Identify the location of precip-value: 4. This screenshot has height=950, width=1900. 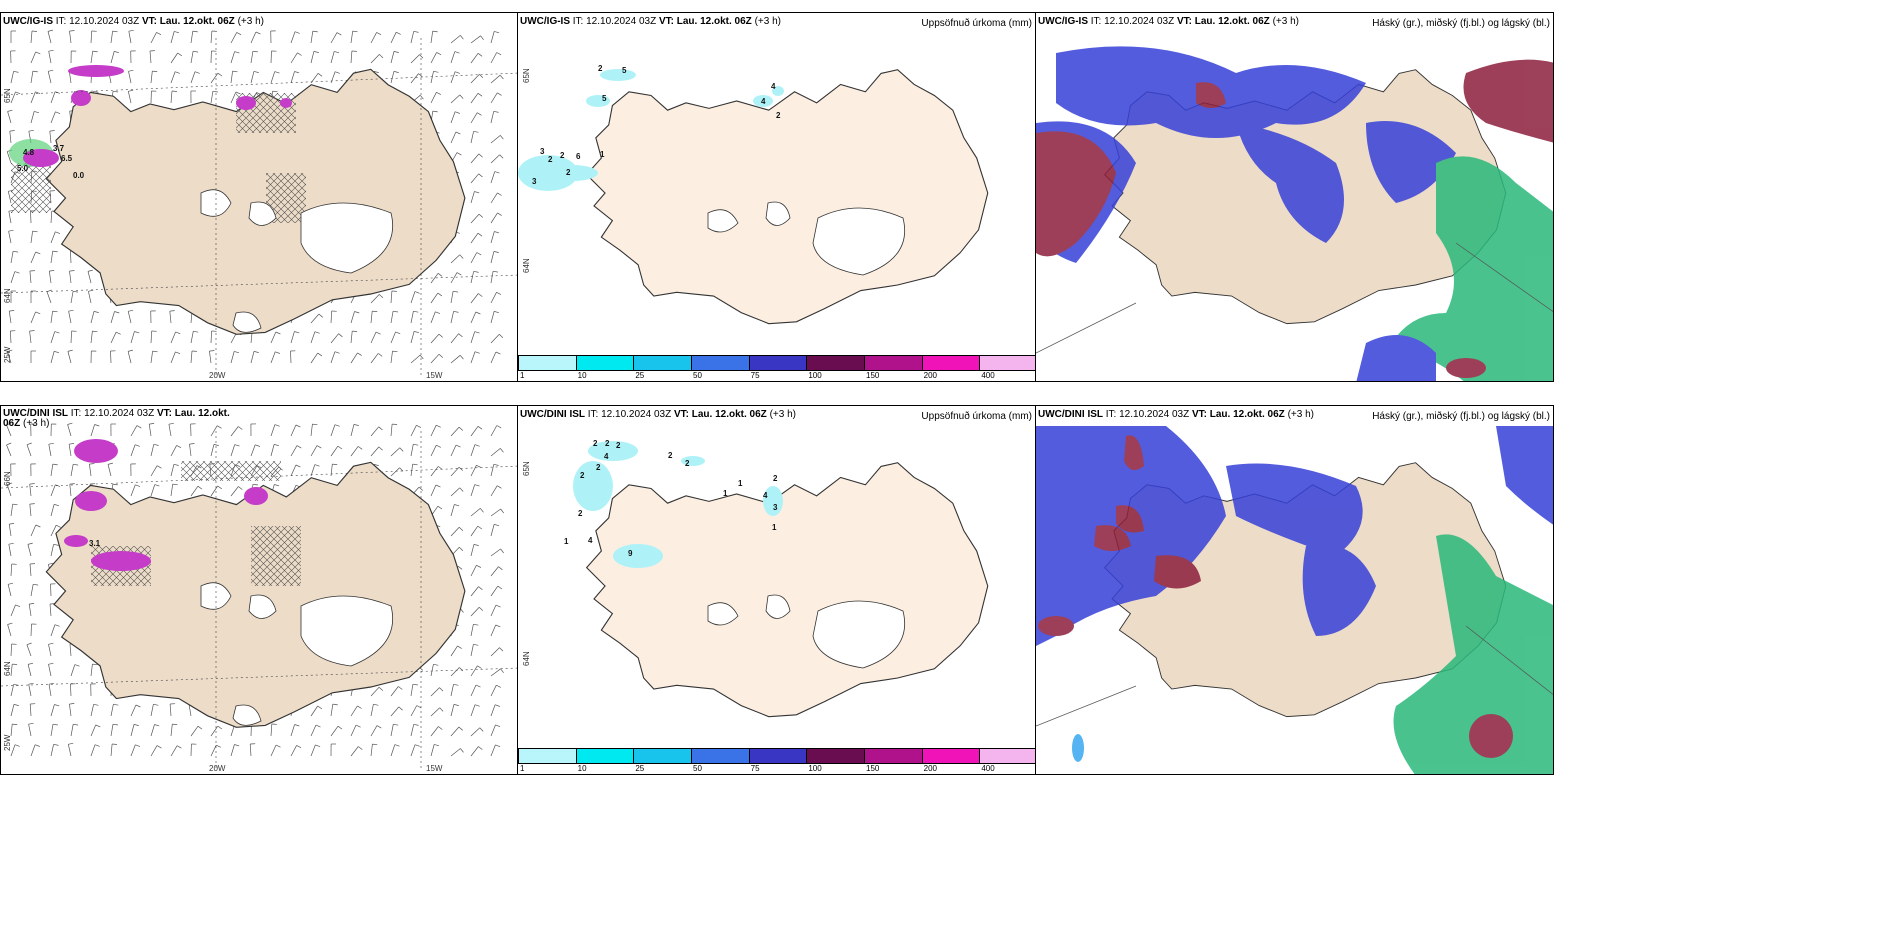
(763, 101).